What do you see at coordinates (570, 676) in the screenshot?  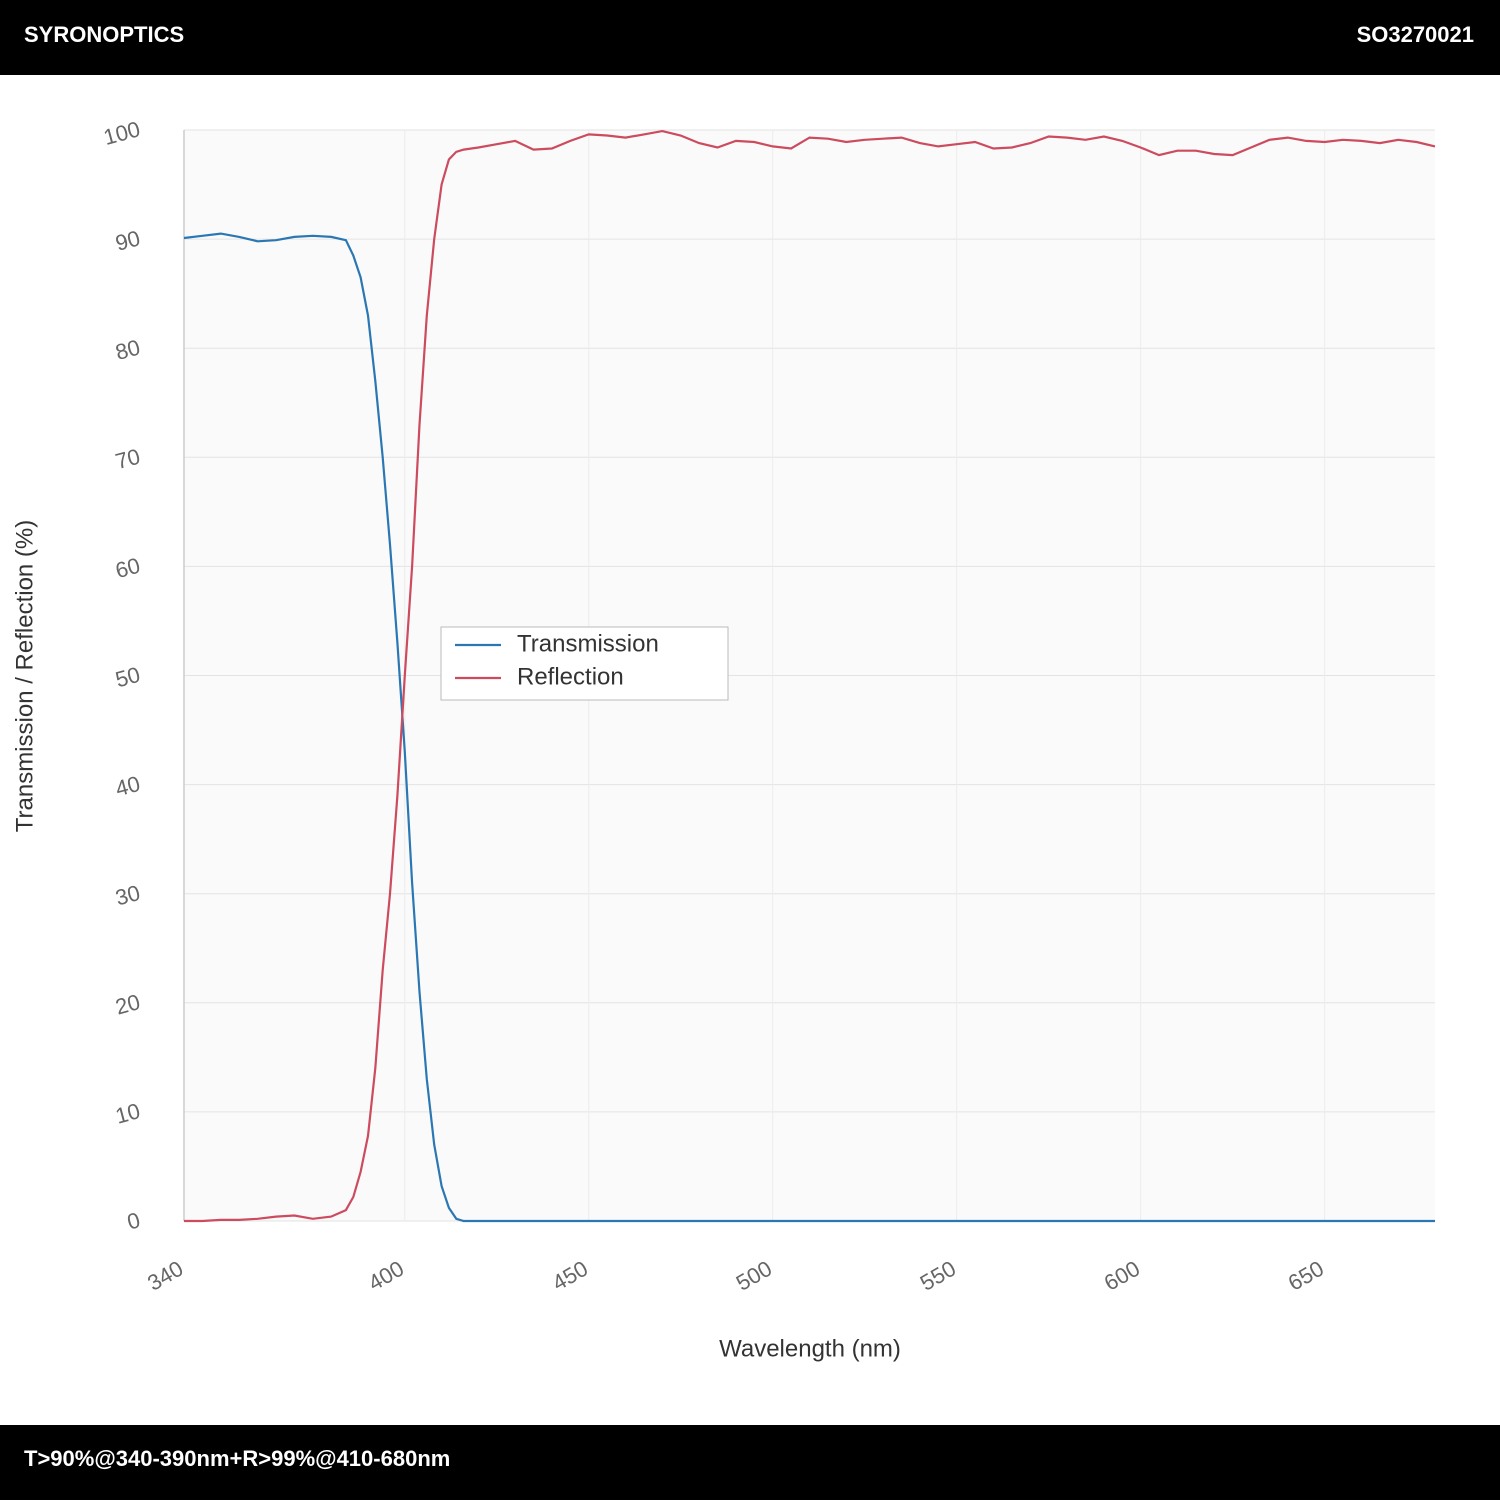 I see `legend-label: Reflection` at bounding box center [570, 676].